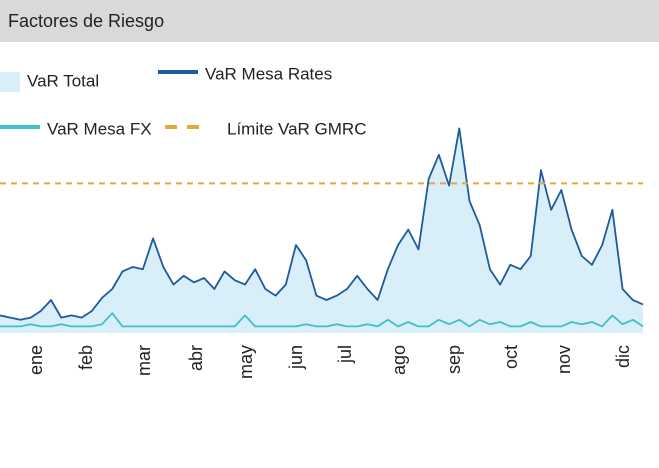  What do you see at coordinates (99, 128) in the screenshot?
I see `legend-label: VaR Mesa FX` at bounding box center [99, 128].